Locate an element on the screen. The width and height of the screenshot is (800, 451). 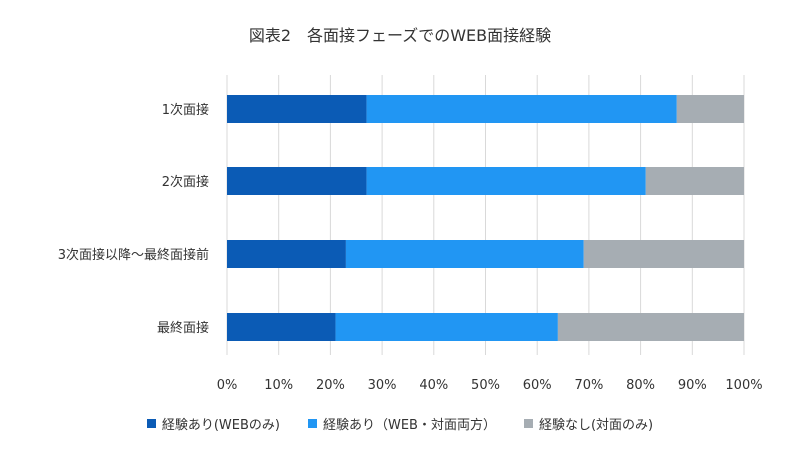
x-tick-label: 60% is located at coordinates (537, 385).